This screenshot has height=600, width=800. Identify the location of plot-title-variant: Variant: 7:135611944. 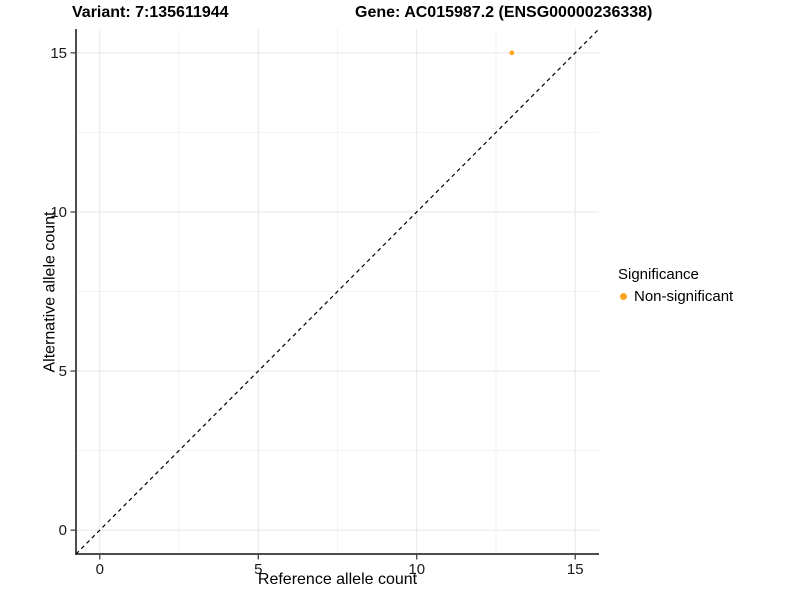
(150, 12).